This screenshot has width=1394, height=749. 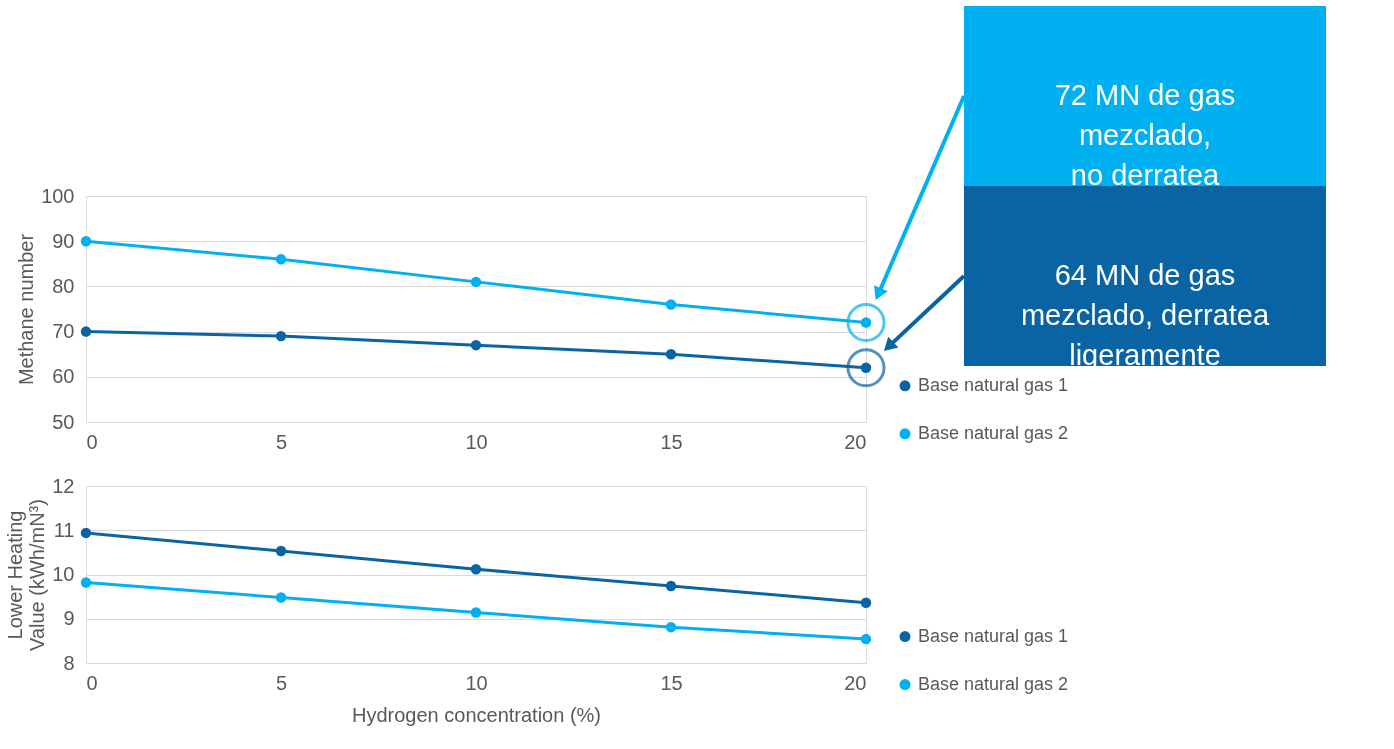 I want to click on y-tick-label: 70, so click(x=63, y=331).